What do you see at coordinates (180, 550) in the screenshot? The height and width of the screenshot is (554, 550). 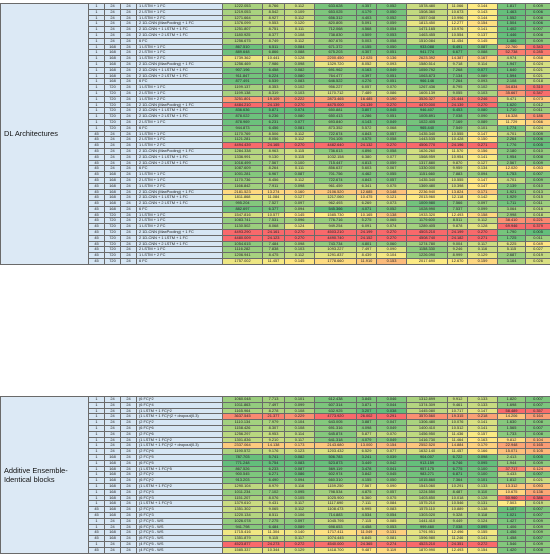 I see `architecture-cell: (4 FC)*5 - WS` at bounding box center [180, 550].